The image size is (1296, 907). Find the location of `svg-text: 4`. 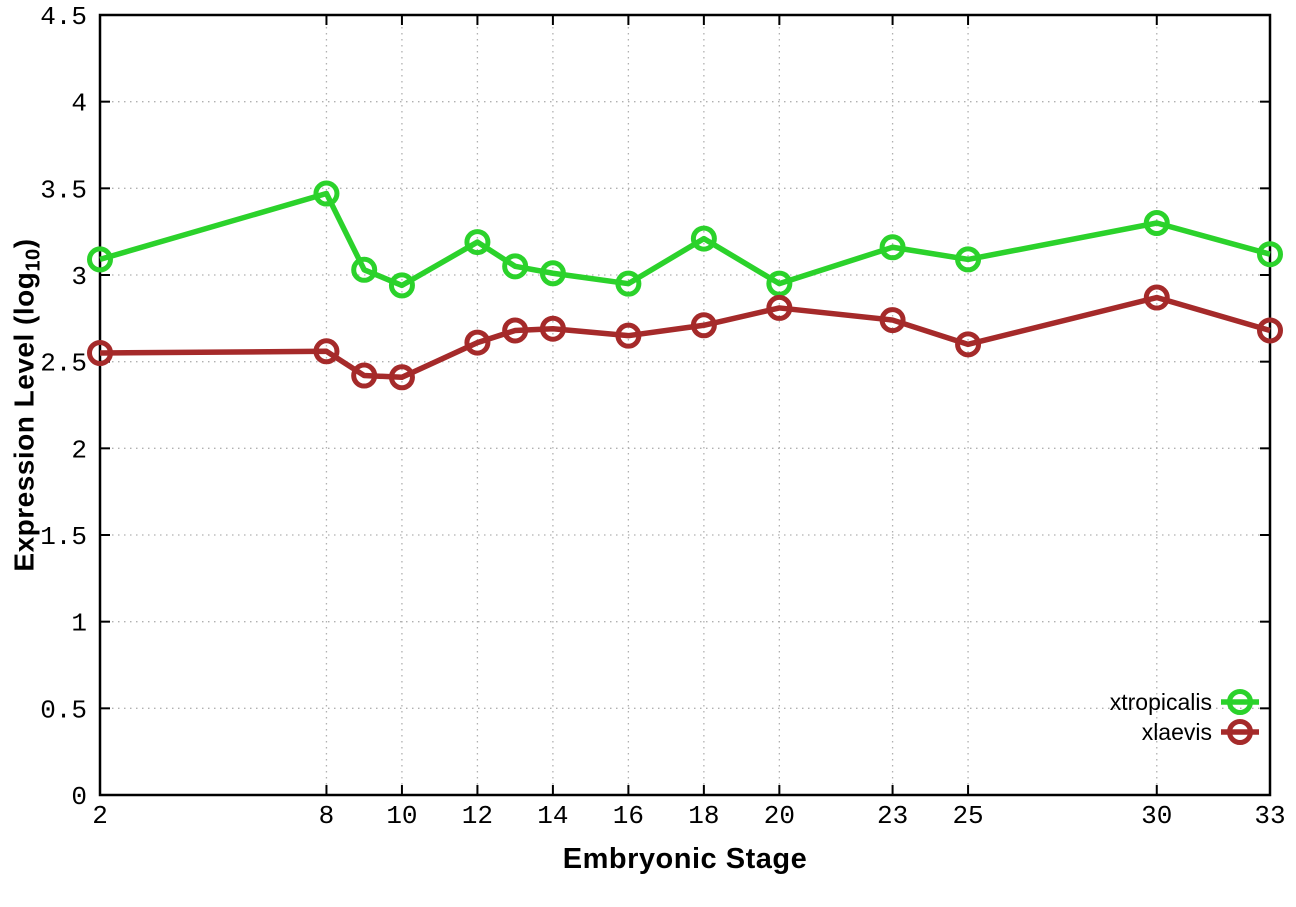

svg-text: 4 is located at coordinates (79, 104).